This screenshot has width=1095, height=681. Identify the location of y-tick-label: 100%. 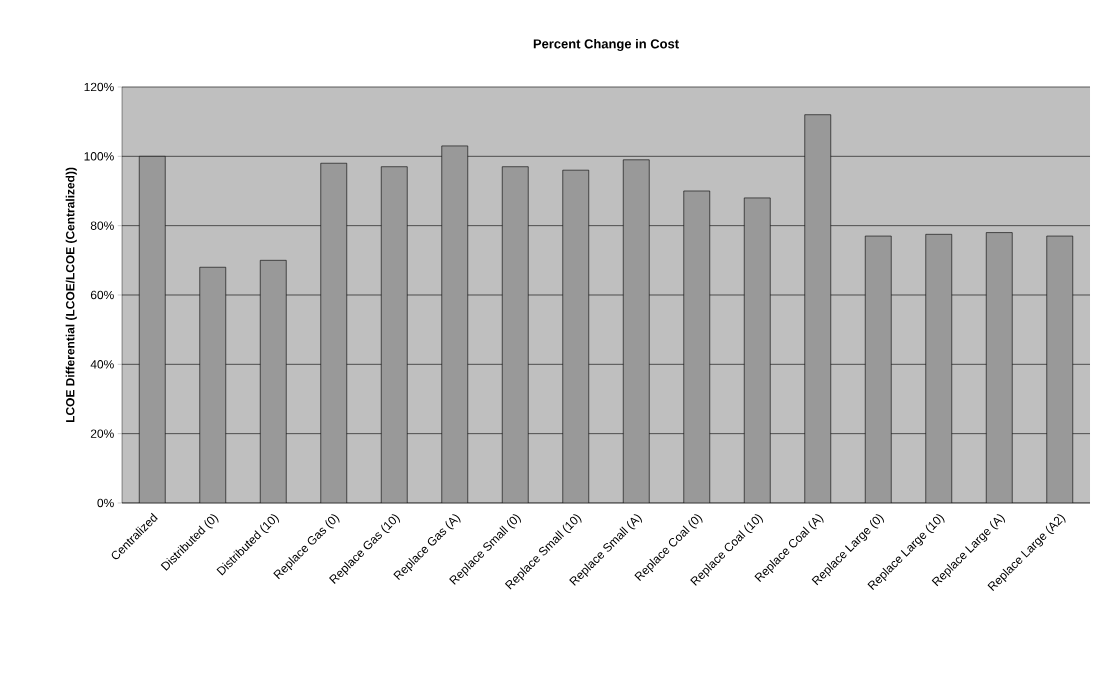
(99, 156).